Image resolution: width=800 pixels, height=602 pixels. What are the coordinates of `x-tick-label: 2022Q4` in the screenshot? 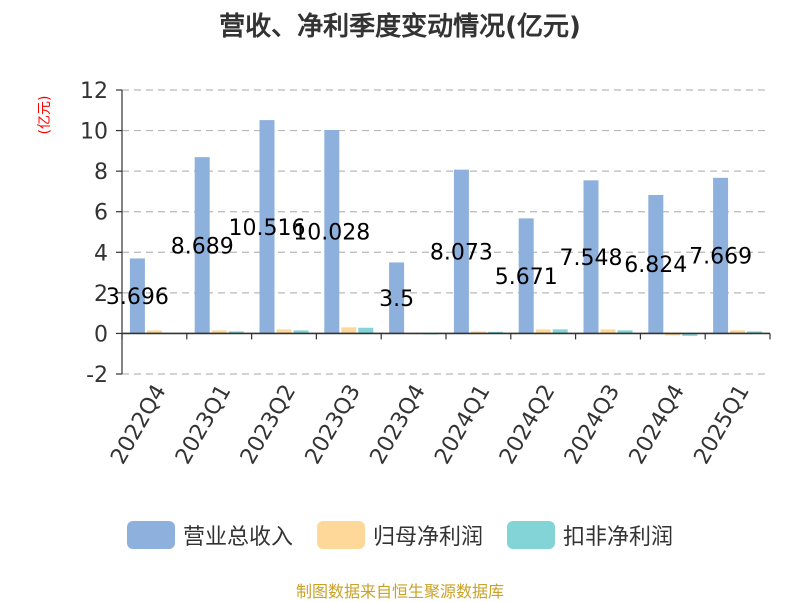 It's located at (138, 425).